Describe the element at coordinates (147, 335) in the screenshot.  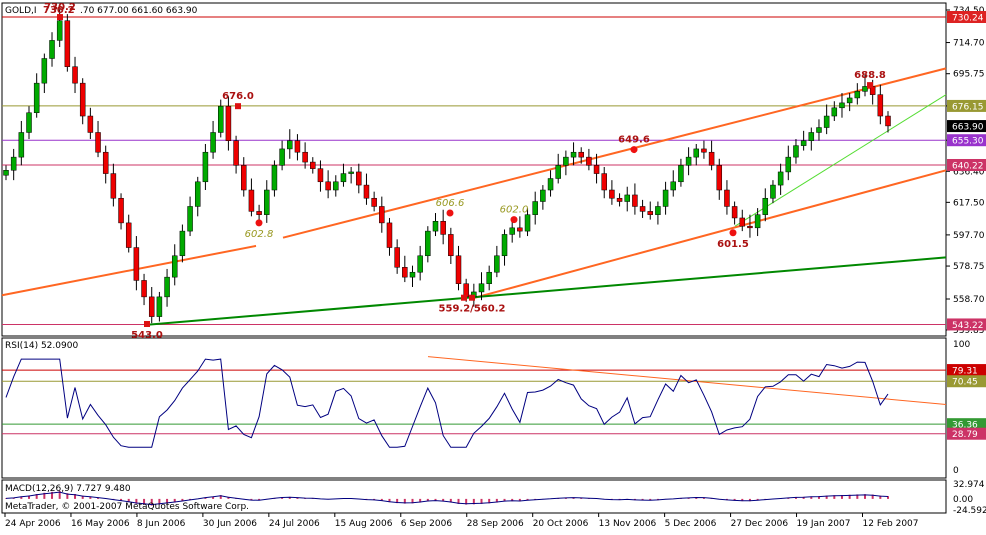
I see `annotation-label: 543.0` at that location.